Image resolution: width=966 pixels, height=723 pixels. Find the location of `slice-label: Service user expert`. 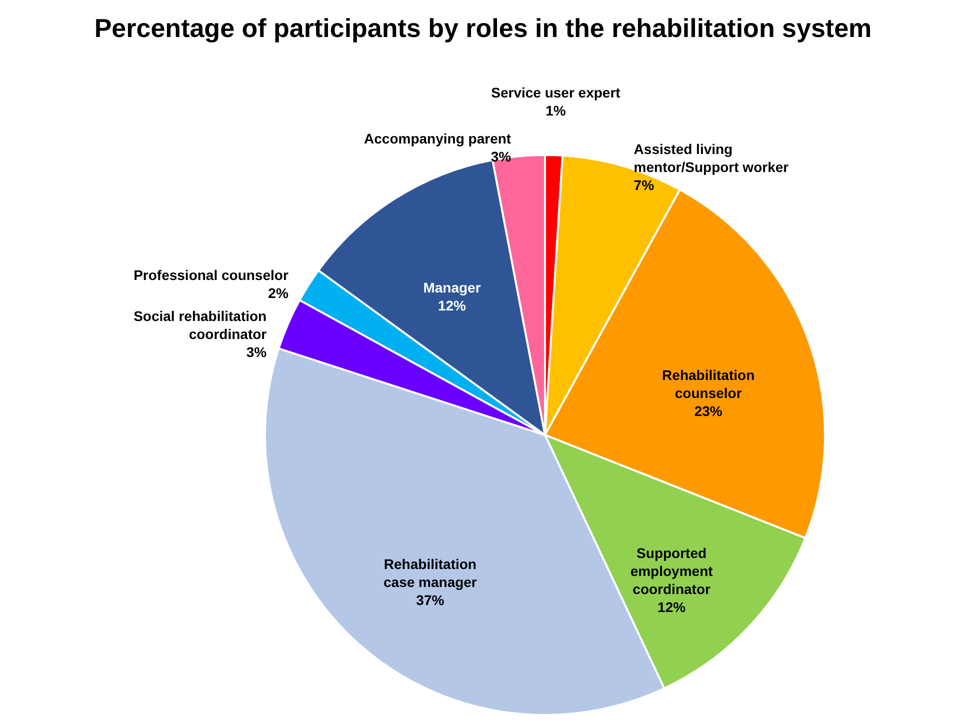

slice-label: Service user expert is located at coordinates (556, 92).